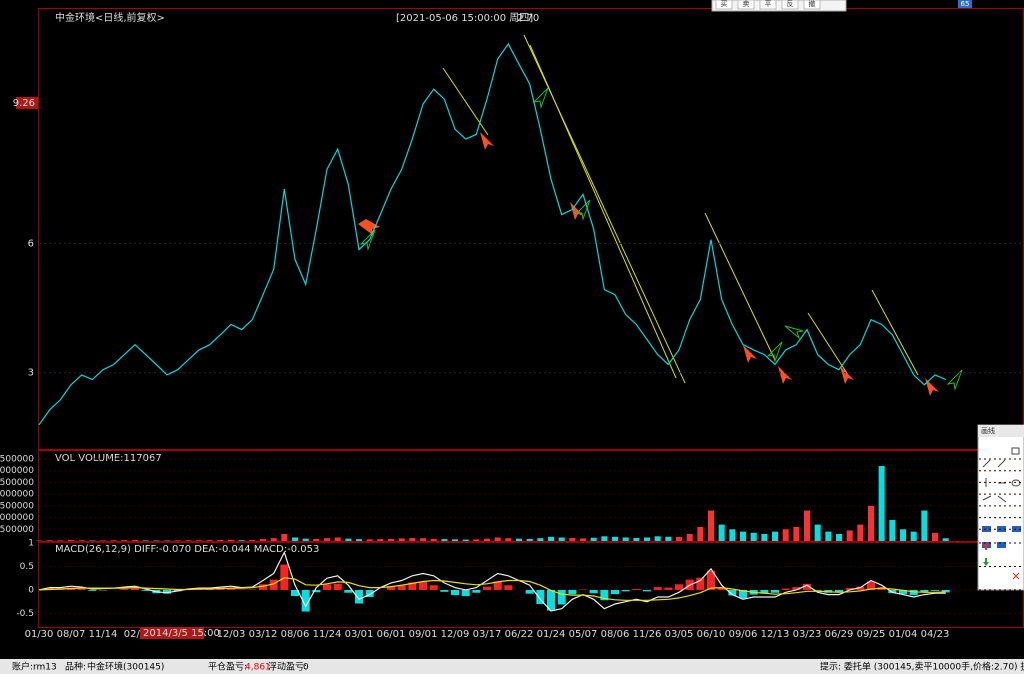  Describe the element at coordinates (922, 667) in the screenshot. I see `status-message: 提示: 委托单 (300145,卖平10000手,价格:2.70) 执行成功!` at that location.